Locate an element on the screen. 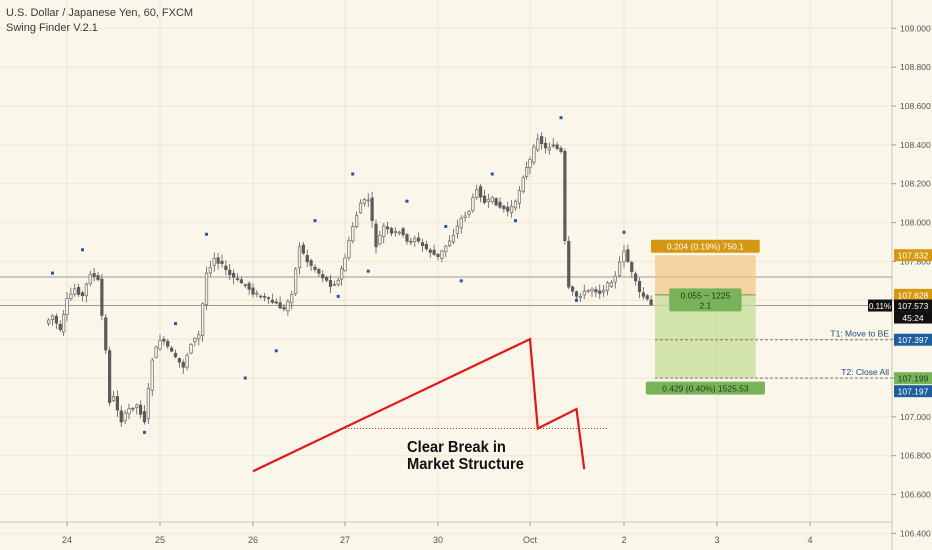  last-price-tag: 107.573 is located at coordinates (913, 305).